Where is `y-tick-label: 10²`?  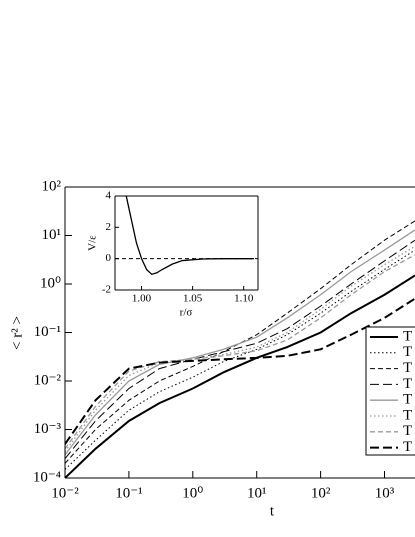 y-tick-label: 10² is located at coordinates (52, 186).